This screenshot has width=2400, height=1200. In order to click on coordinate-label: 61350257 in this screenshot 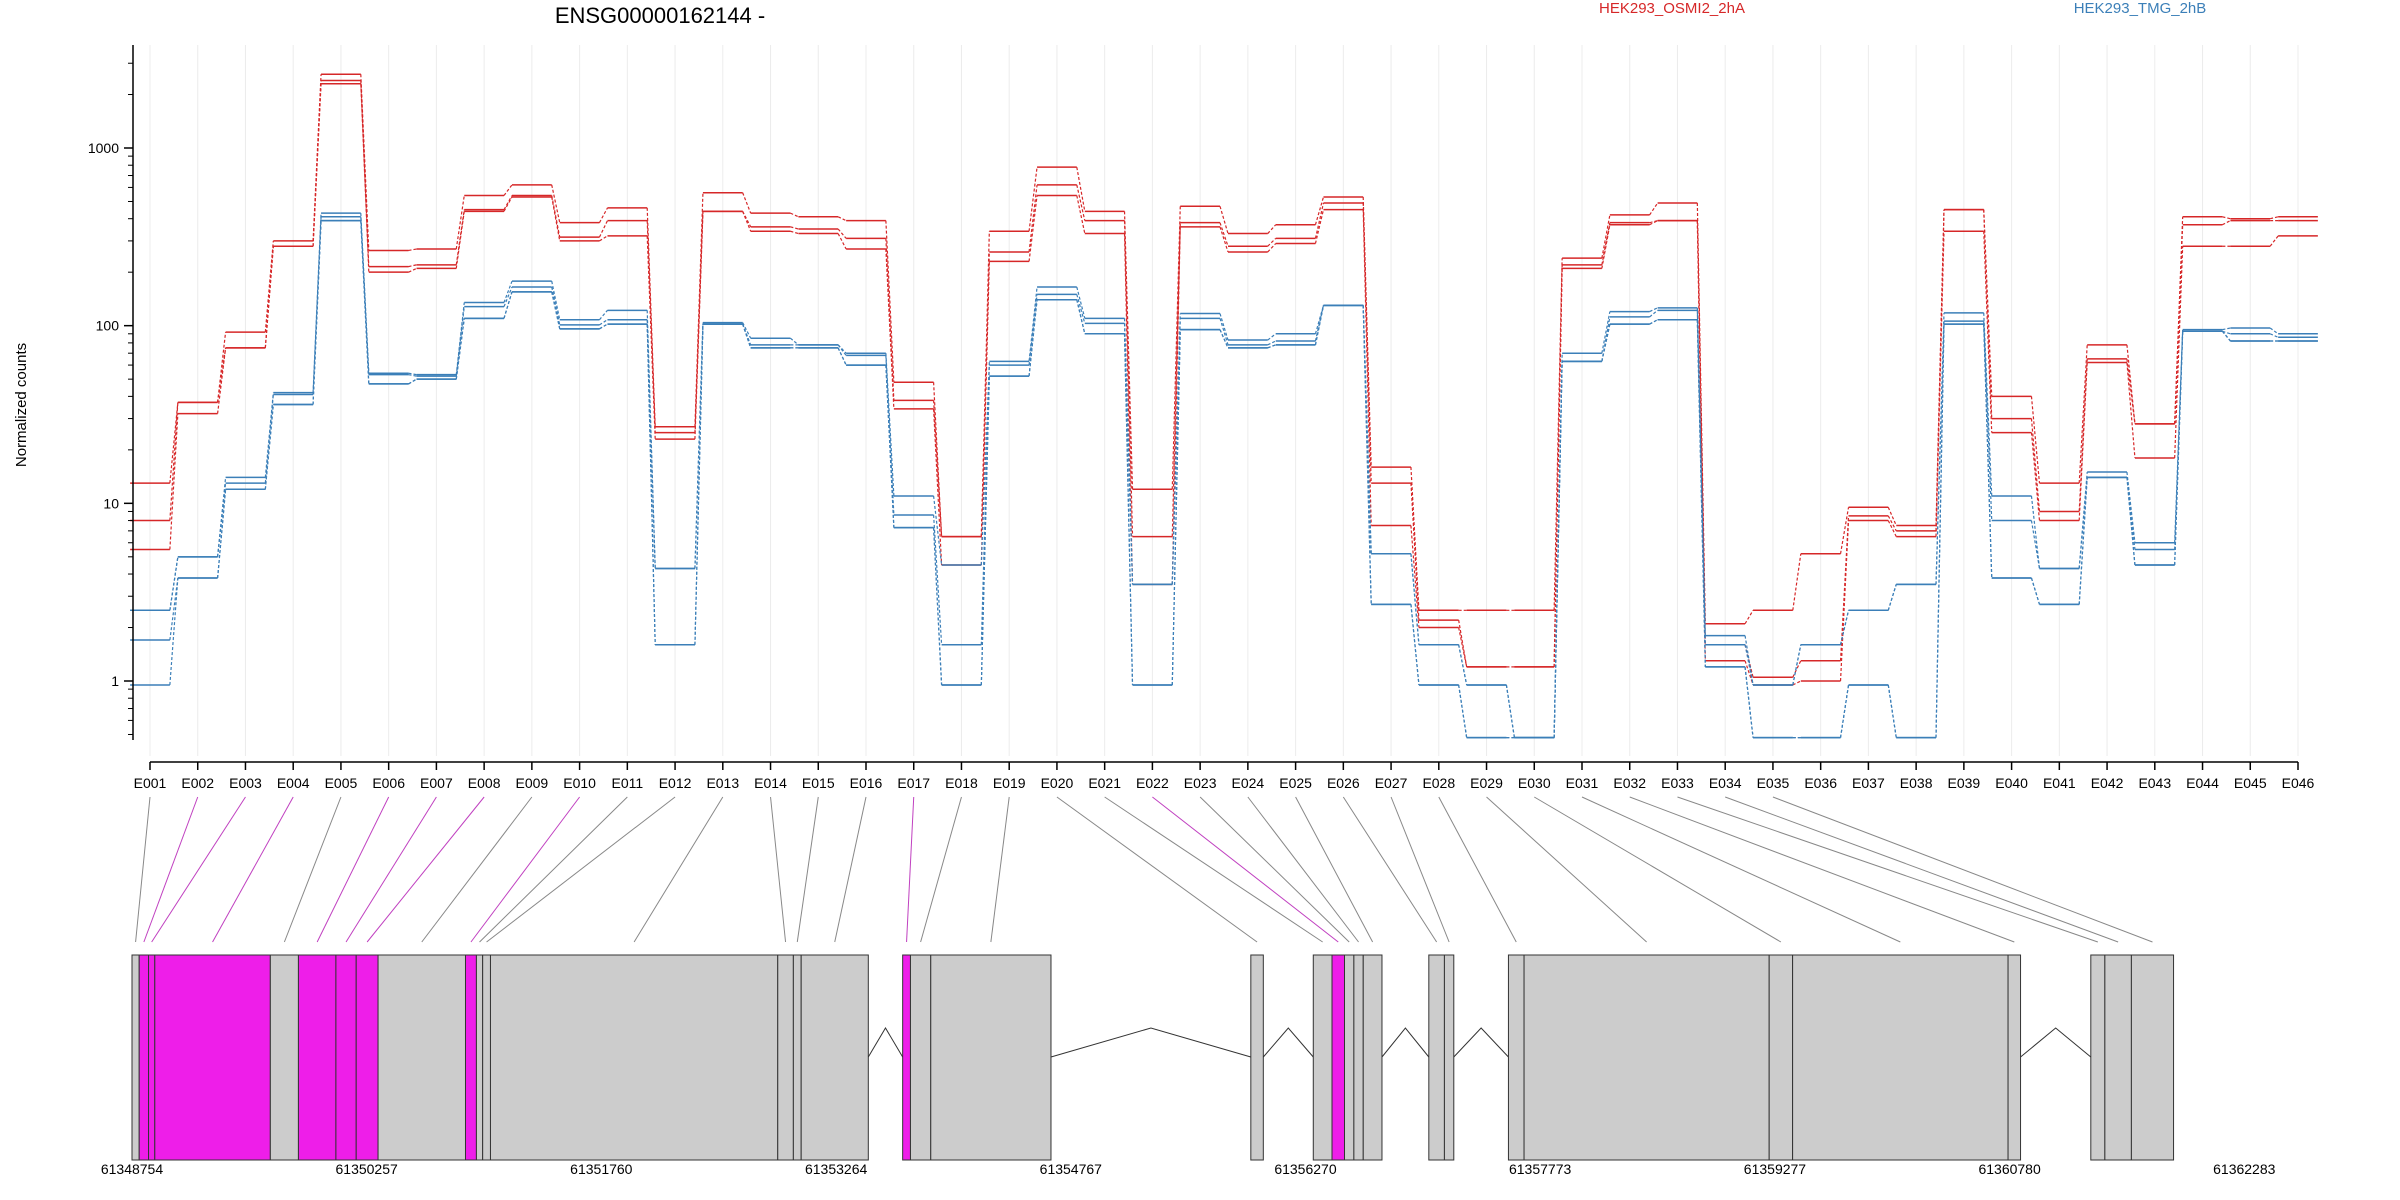, I will do `click(367, 1169)`.